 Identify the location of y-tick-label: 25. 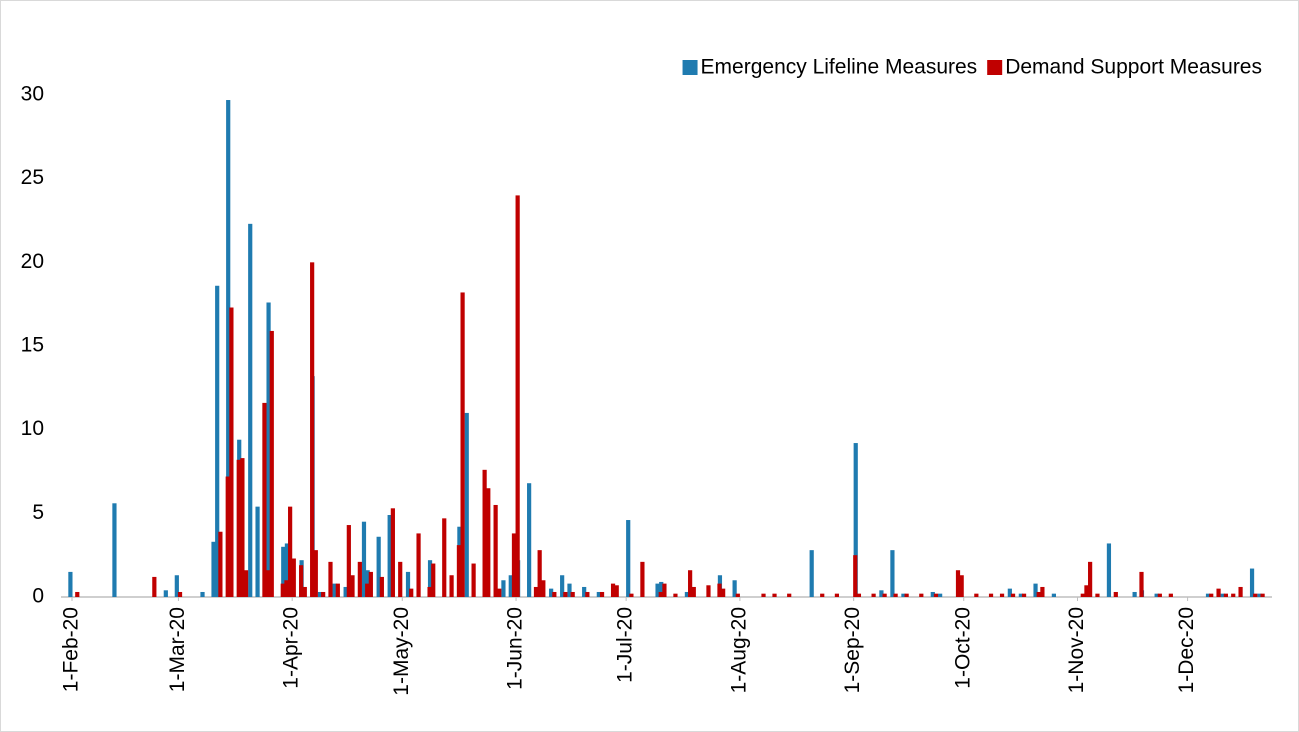
(32, 177).